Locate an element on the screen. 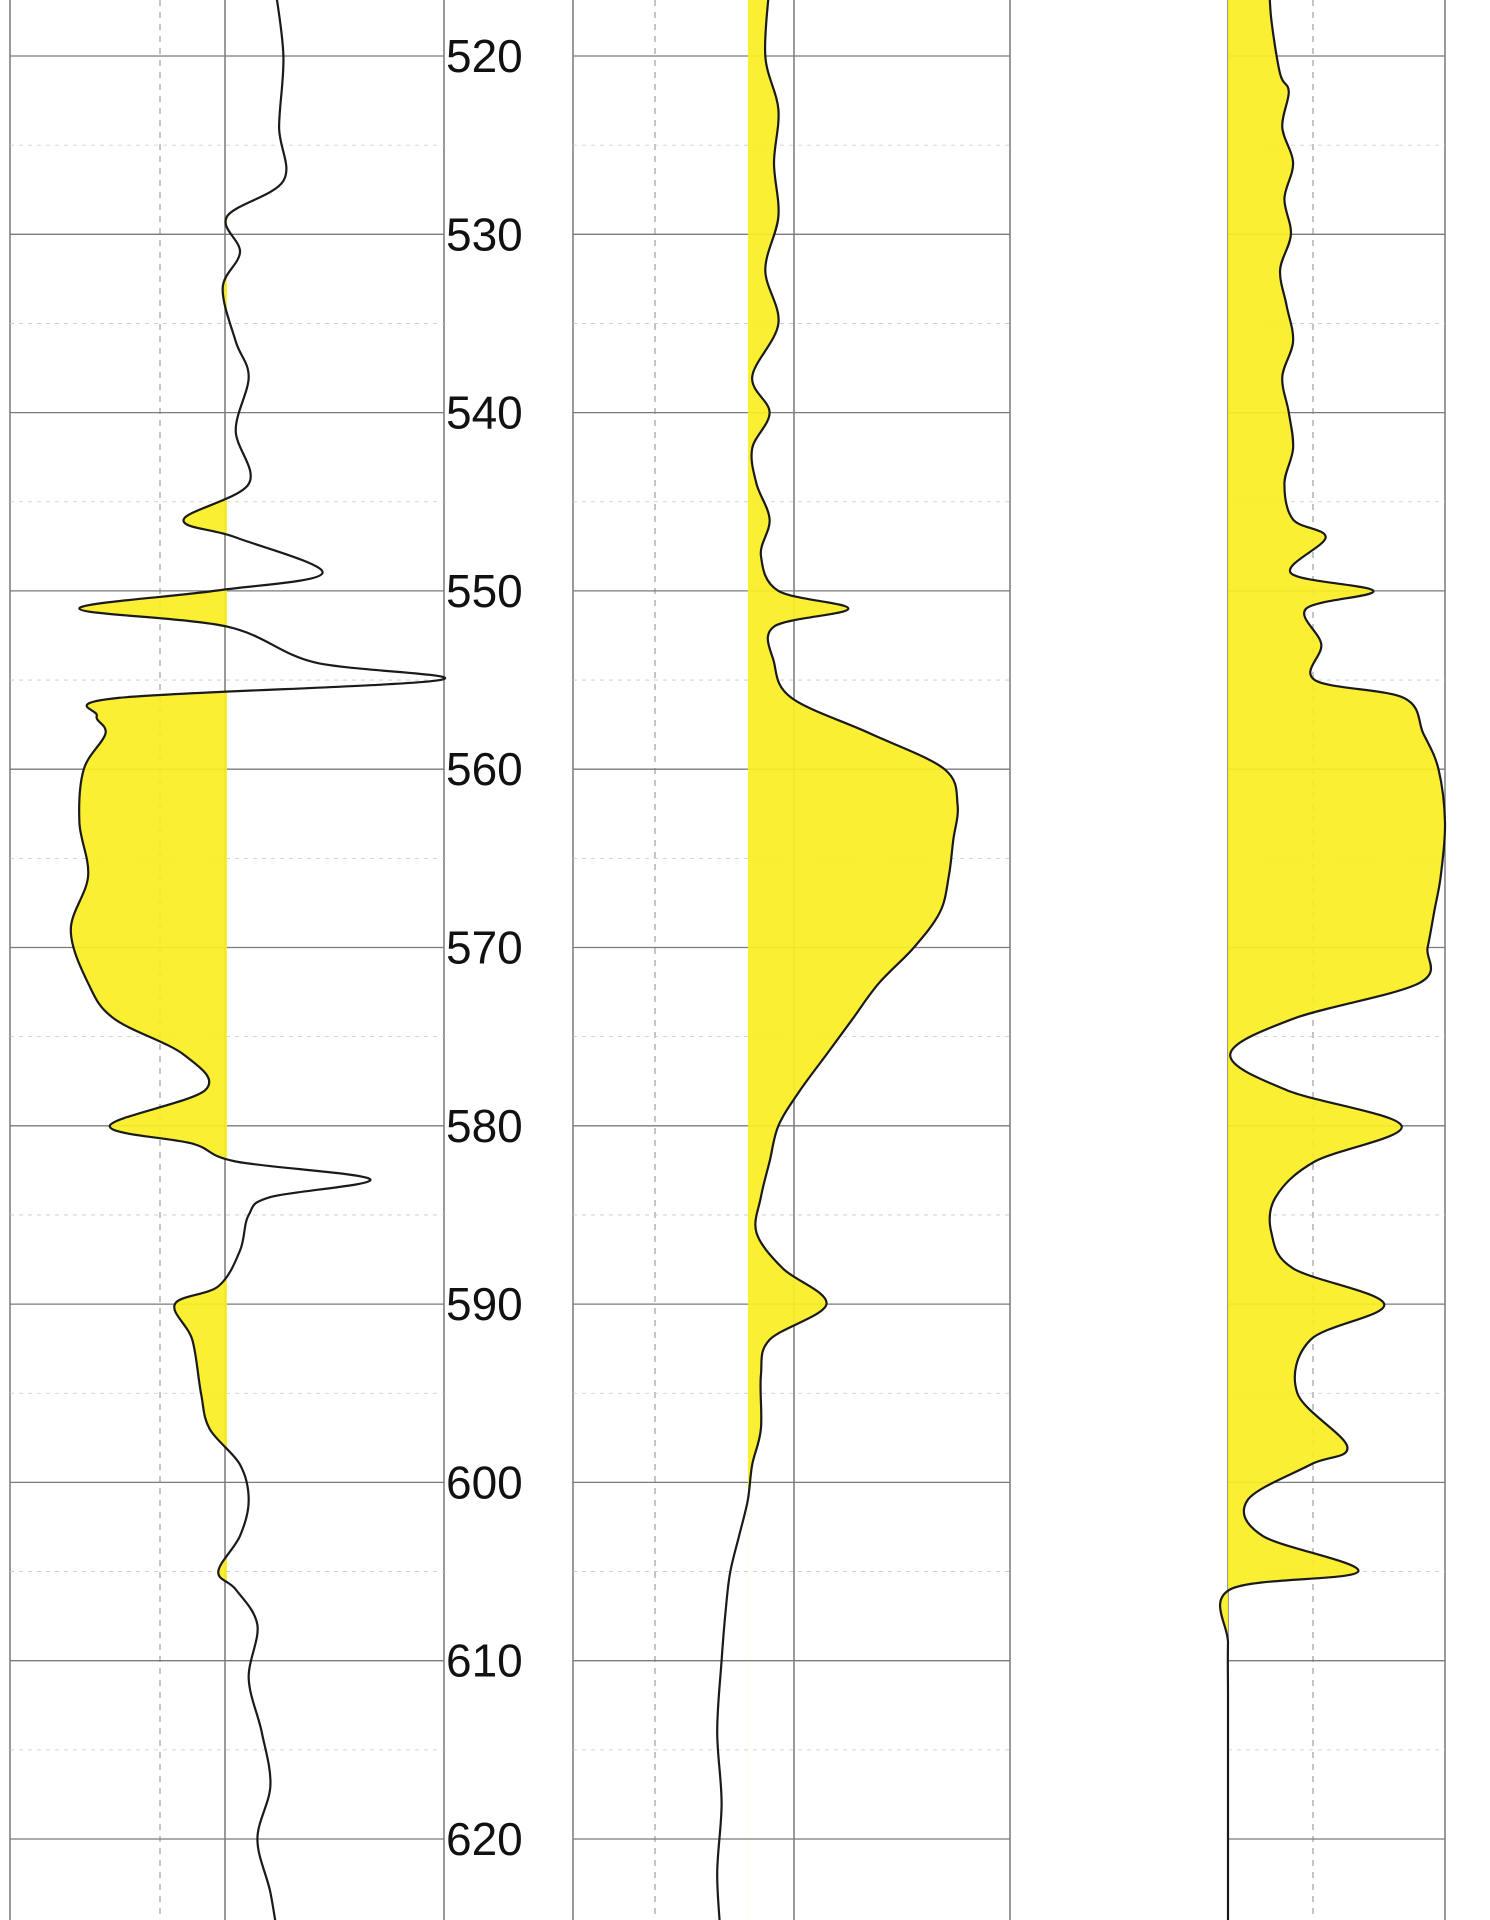  depth-tick-label: 620 is located at coordinates (484, 1839).